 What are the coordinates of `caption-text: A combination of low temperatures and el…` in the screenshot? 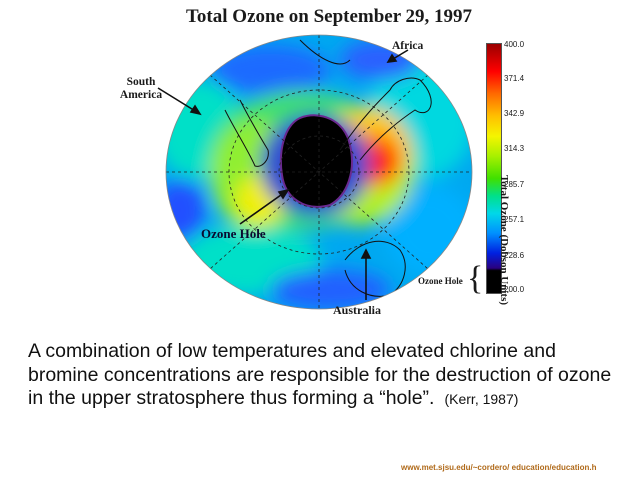 It's located at (320, 374).